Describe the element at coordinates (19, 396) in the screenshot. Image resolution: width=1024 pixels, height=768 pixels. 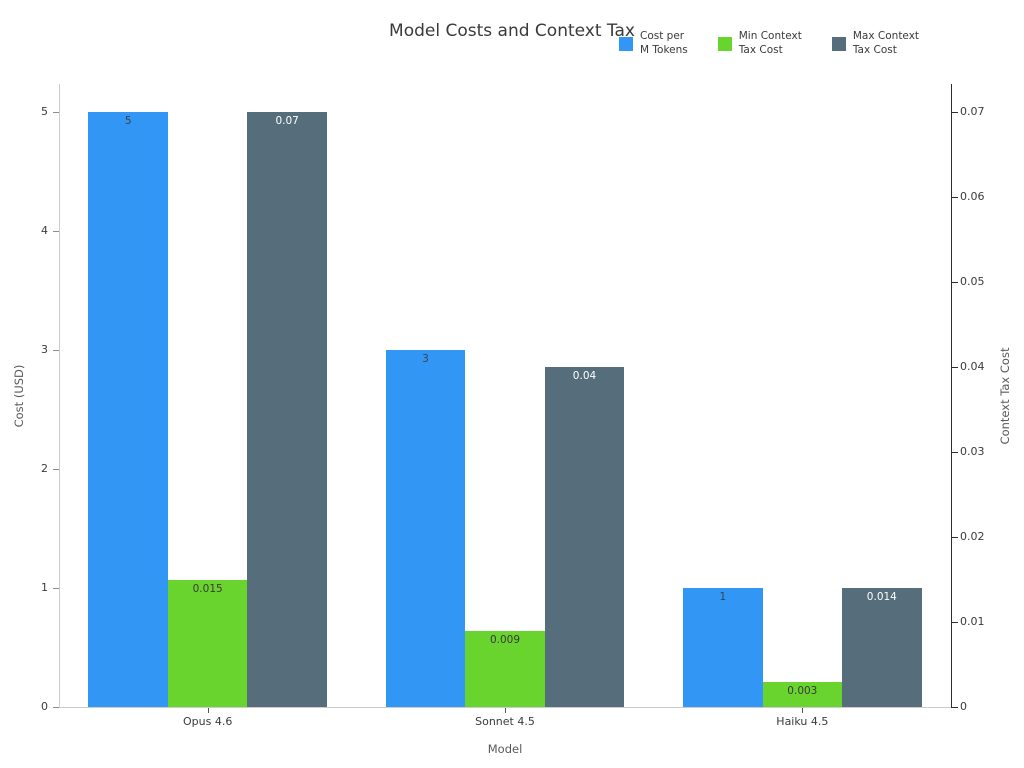
I see `left-y-axis-label: Cost (USD)` at that location.